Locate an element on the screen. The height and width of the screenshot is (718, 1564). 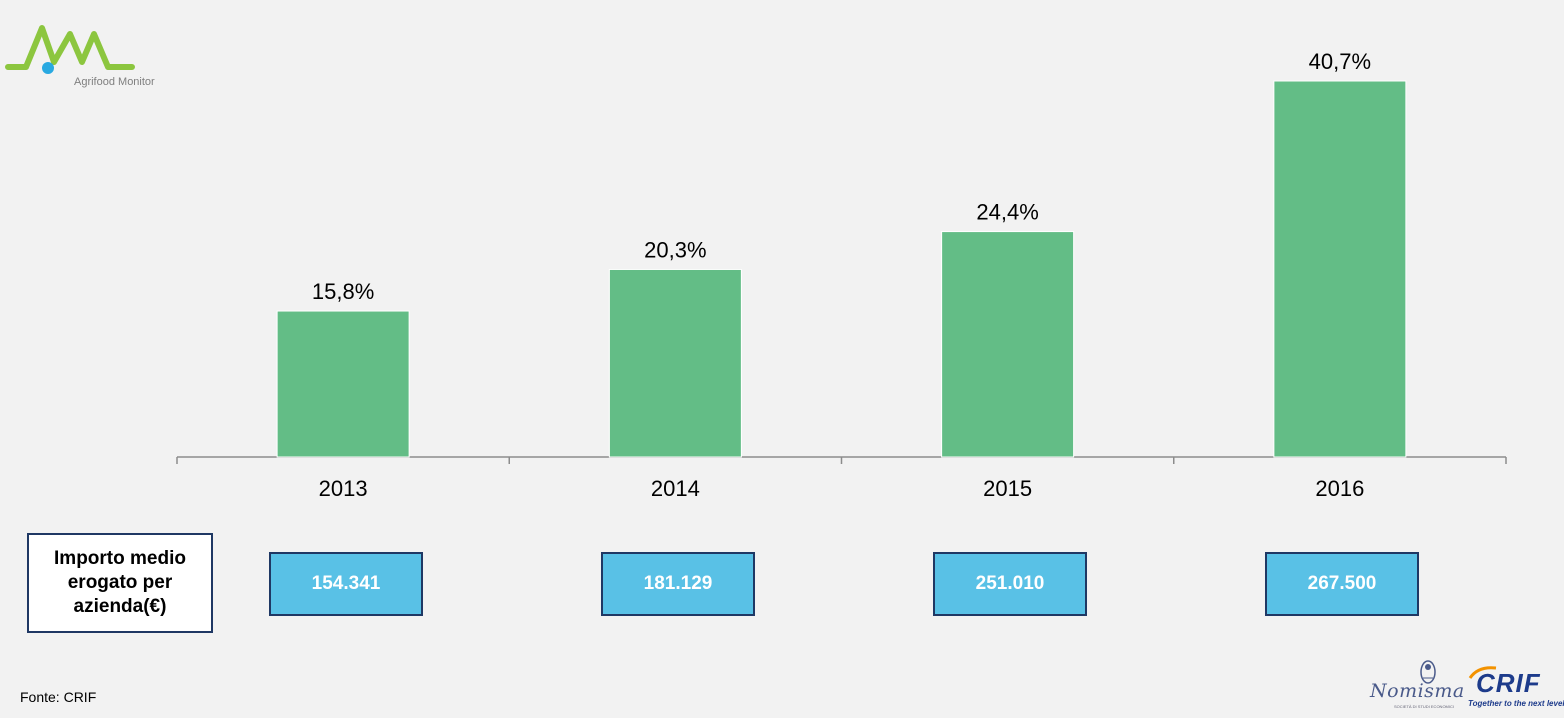
bar-2013 is located at coordinates (343, 384).